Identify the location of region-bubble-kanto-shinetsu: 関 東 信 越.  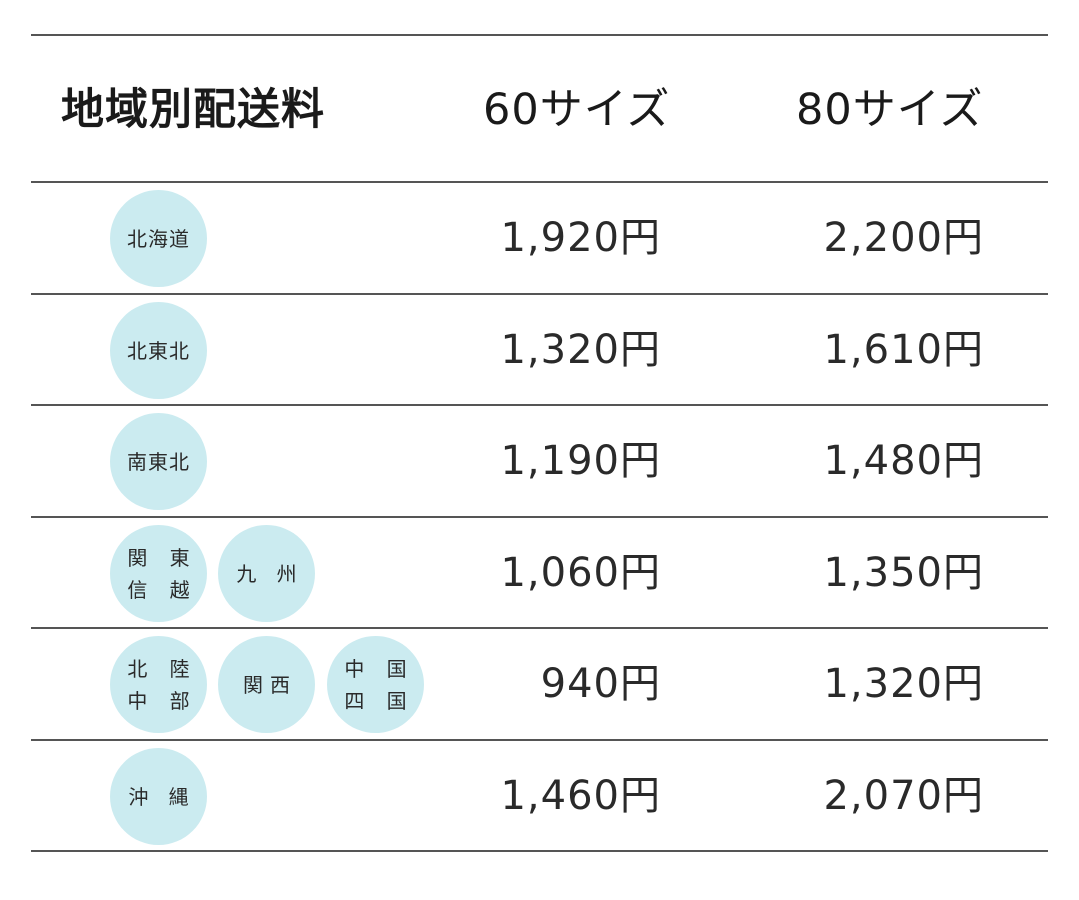
(158, 573).